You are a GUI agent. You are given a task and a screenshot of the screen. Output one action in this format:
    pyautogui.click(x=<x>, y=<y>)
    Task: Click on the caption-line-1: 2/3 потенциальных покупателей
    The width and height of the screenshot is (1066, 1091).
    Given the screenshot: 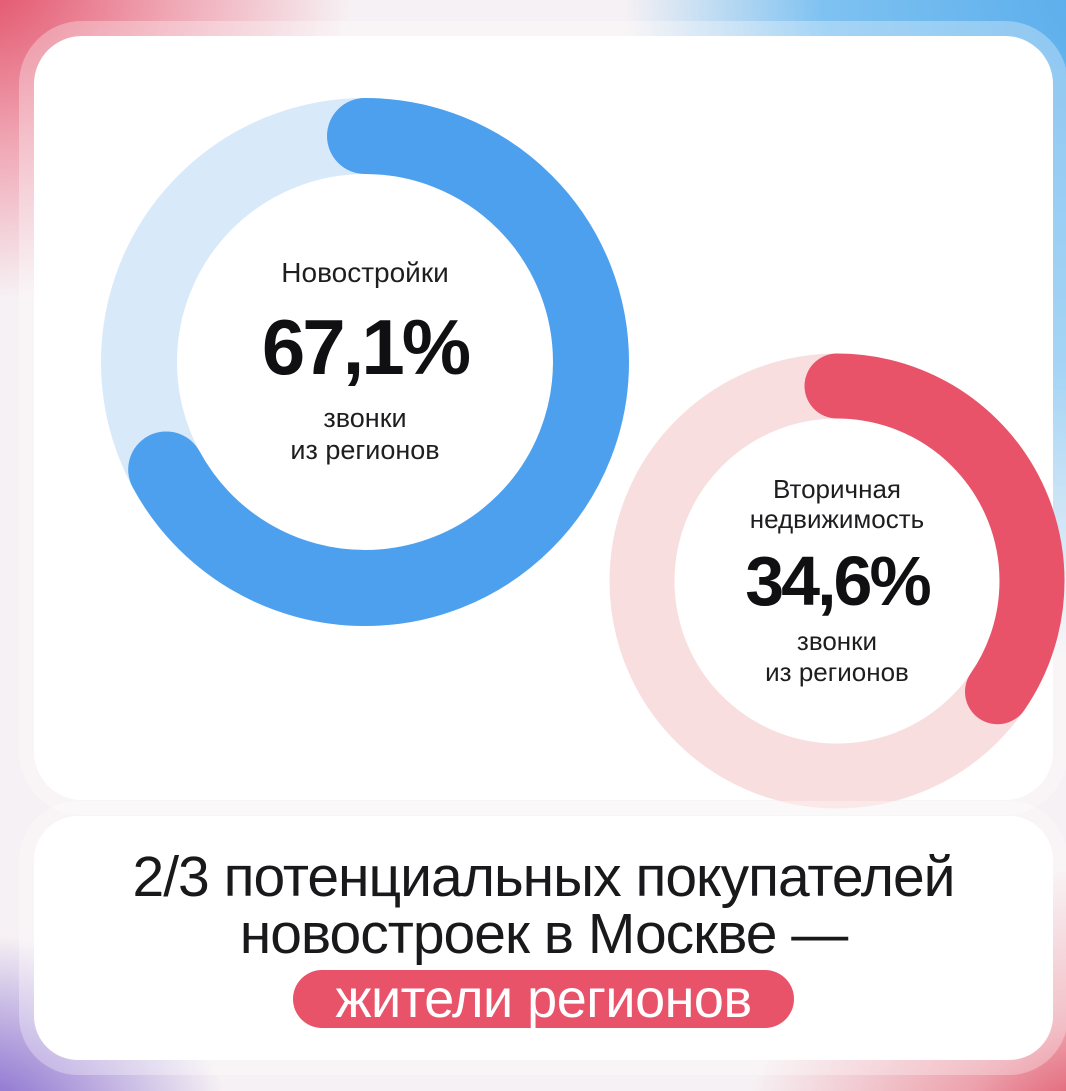 What is the action you would take?
    pyautogui.click(x=544, y=877)
    